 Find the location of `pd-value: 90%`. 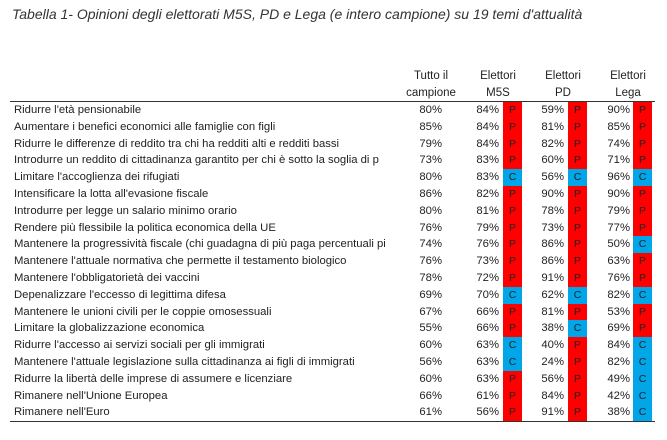

pd-value: 90% is located at coordinates (552, 194).